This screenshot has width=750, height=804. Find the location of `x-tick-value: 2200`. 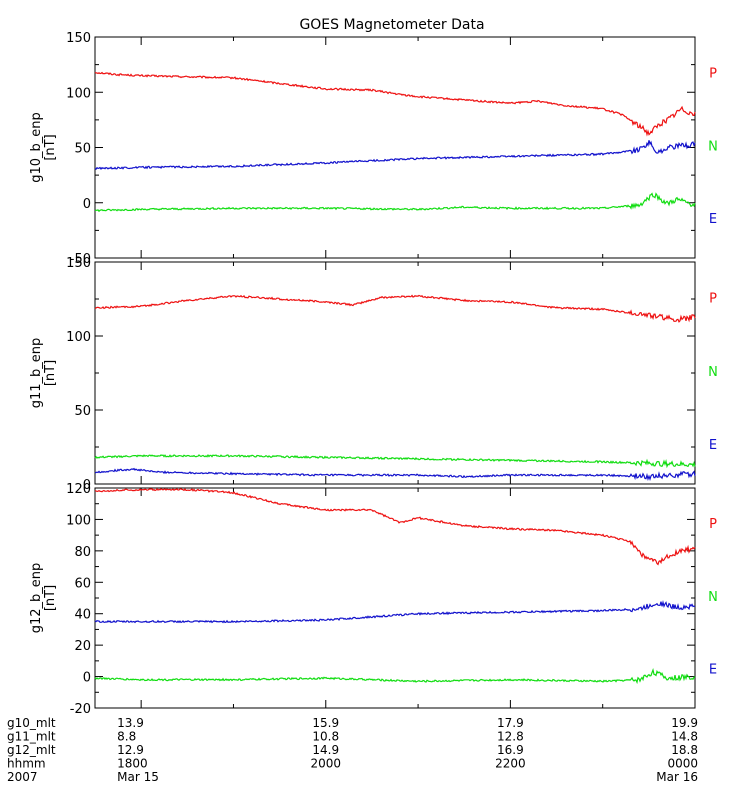

x-tick-value: 2200 is located at coordinates (510, 764).